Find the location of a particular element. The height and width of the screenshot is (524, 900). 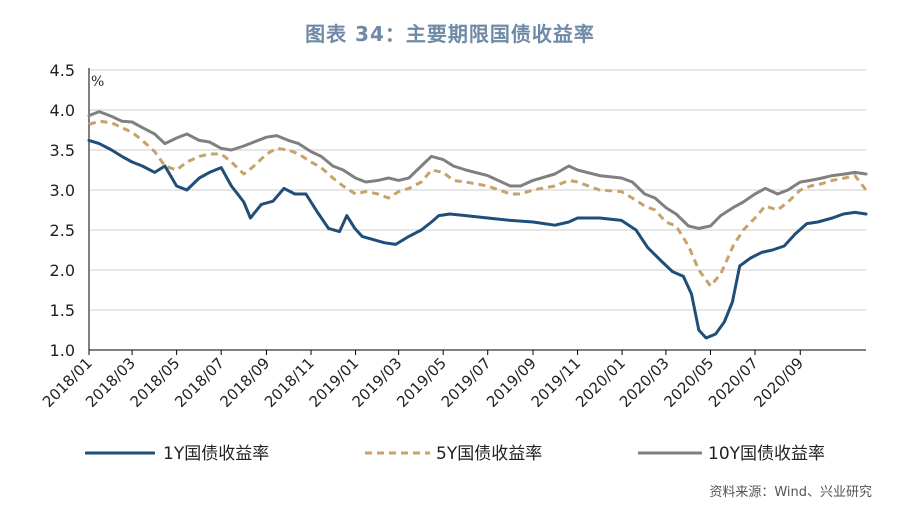

chart-title: 图表 34：主要期限国债收益率 is located at coordinates (450, 34).